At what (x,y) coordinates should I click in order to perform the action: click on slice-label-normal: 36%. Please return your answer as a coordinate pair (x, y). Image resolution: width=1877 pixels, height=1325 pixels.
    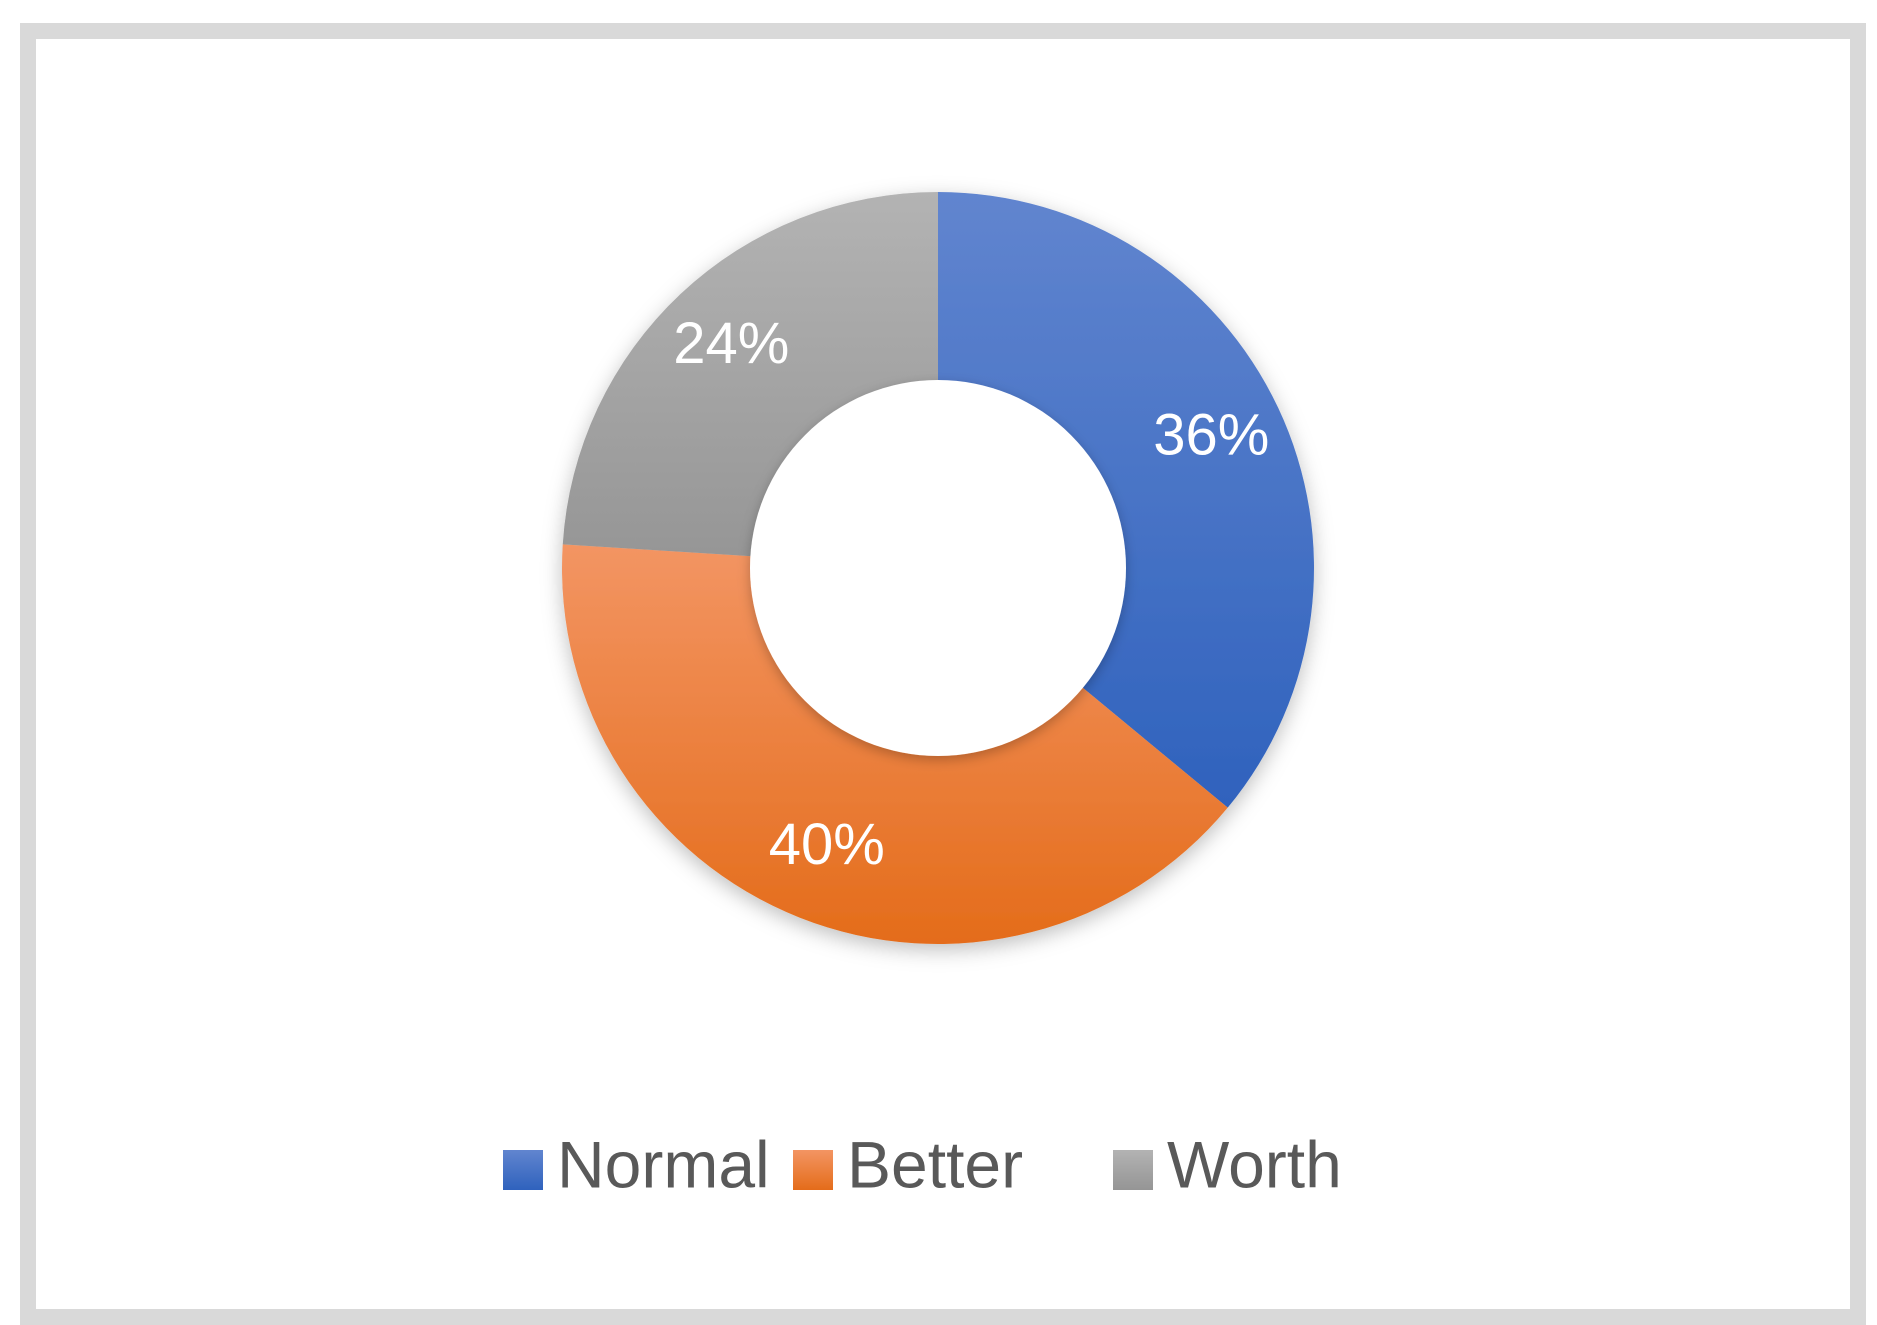
    Looking at the image, I should click on (1211, 435).